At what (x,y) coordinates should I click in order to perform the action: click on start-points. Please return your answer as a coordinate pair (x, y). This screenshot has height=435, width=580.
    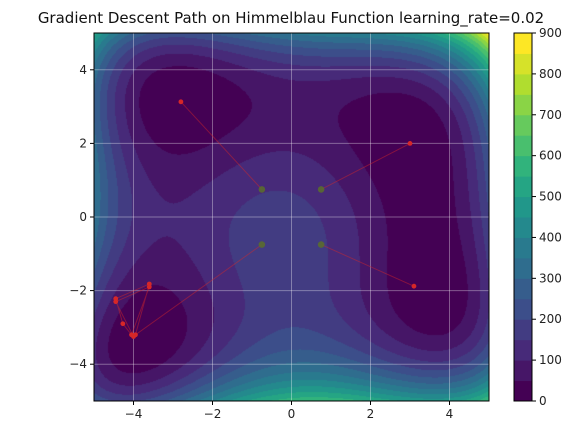
    Looking at the image, I should click on (291, 217).